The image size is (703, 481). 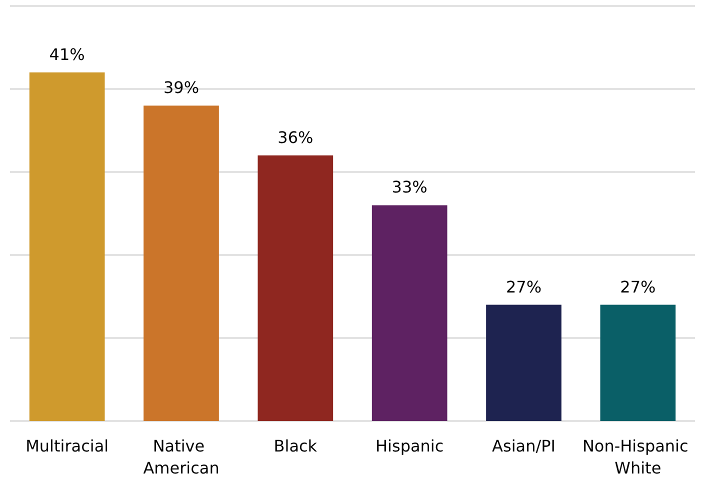 I want to click on x-tick-label: Asian/PI, so click(x=524, y=446).